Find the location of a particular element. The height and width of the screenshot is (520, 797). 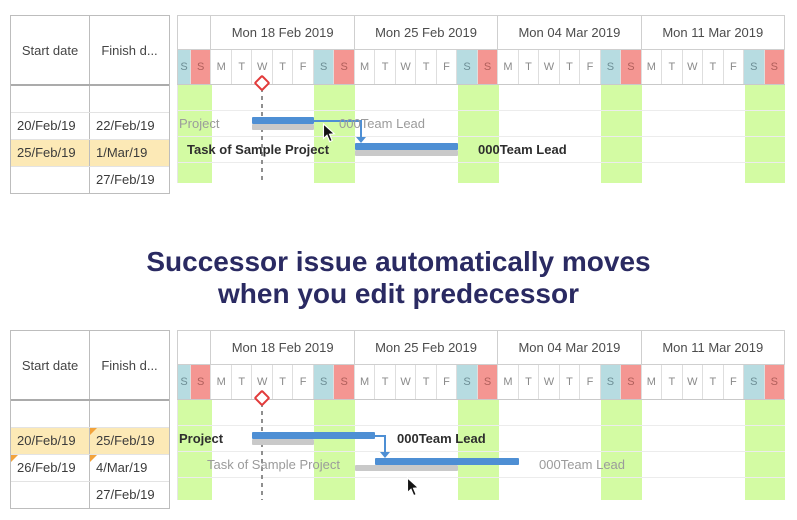

week-header-cell: Mon 25 Feb 2019 is located at coordinates (427, 347).